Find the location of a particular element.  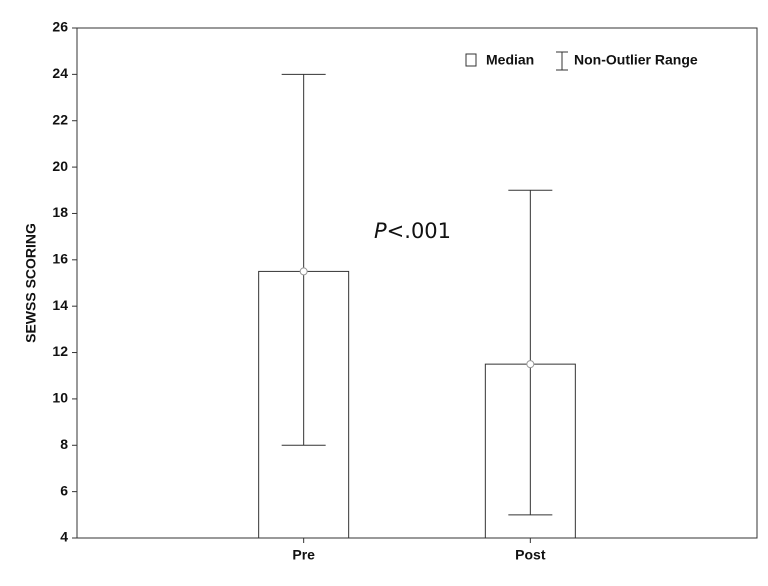

legend-label: Median is located at coordinates (510, 60).